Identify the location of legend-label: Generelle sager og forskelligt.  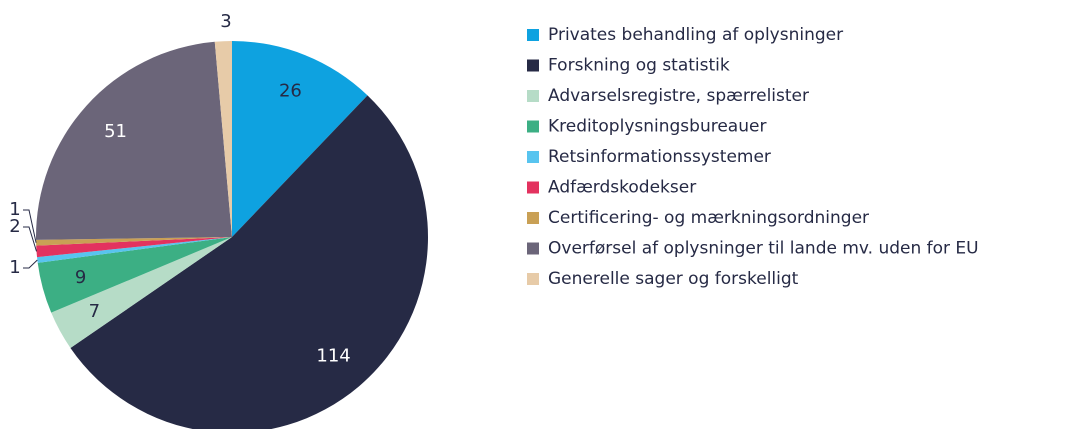
(673, 279).